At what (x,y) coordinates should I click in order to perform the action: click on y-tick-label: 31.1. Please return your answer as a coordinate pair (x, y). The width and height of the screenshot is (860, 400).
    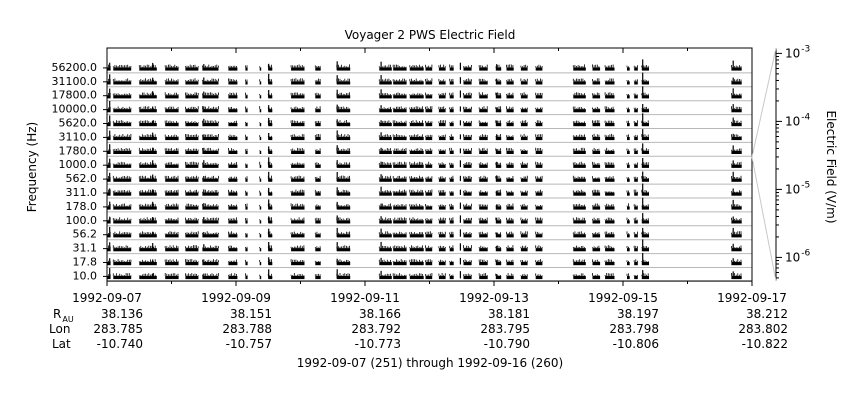
    Looking at the image, I should click on (85, 248).